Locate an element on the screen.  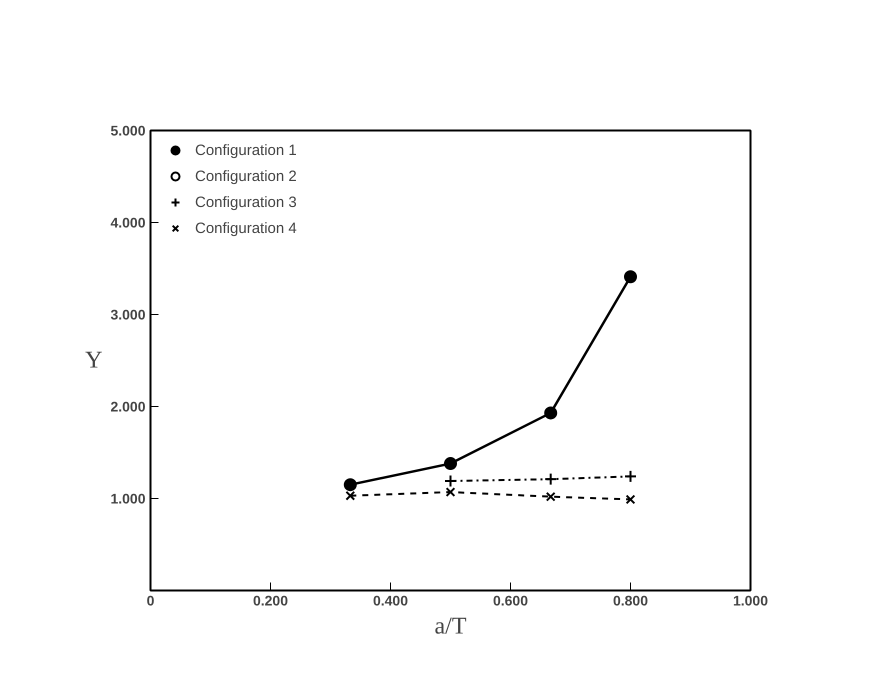
y-tick-label: 1.000 is located at coordinates (128, 498).